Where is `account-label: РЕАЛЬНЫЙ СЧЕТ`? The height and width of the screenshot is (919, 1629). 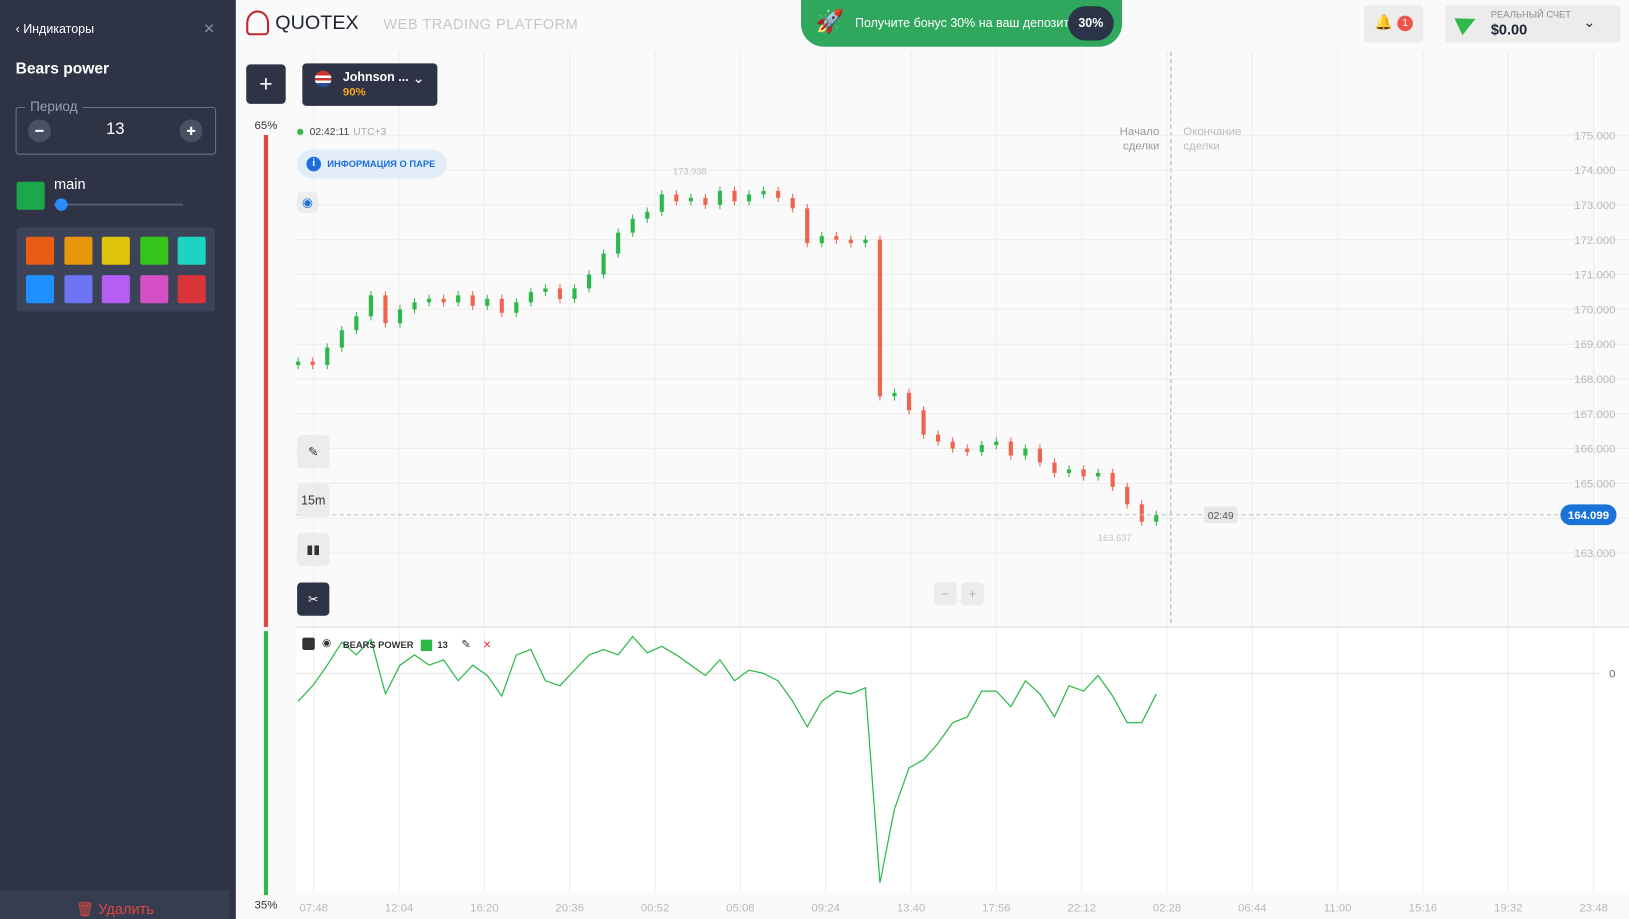 account-label: РЕАЛЬНЫЙ СЧЕТ is located at coordinates (1530, 14).